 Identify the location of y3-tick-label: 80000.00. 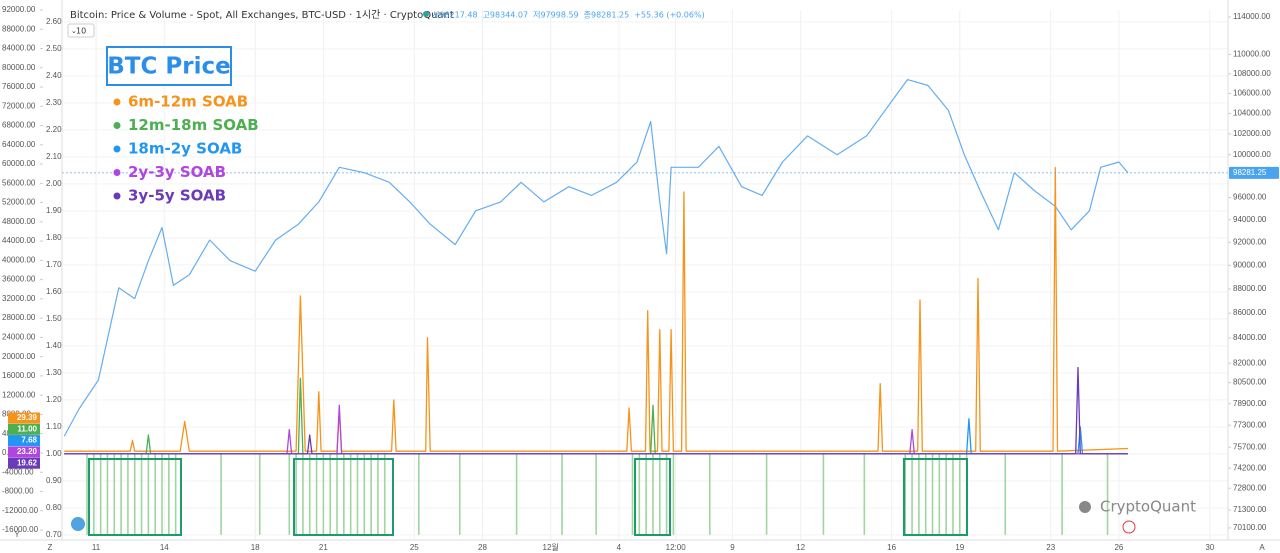
(19, 67).